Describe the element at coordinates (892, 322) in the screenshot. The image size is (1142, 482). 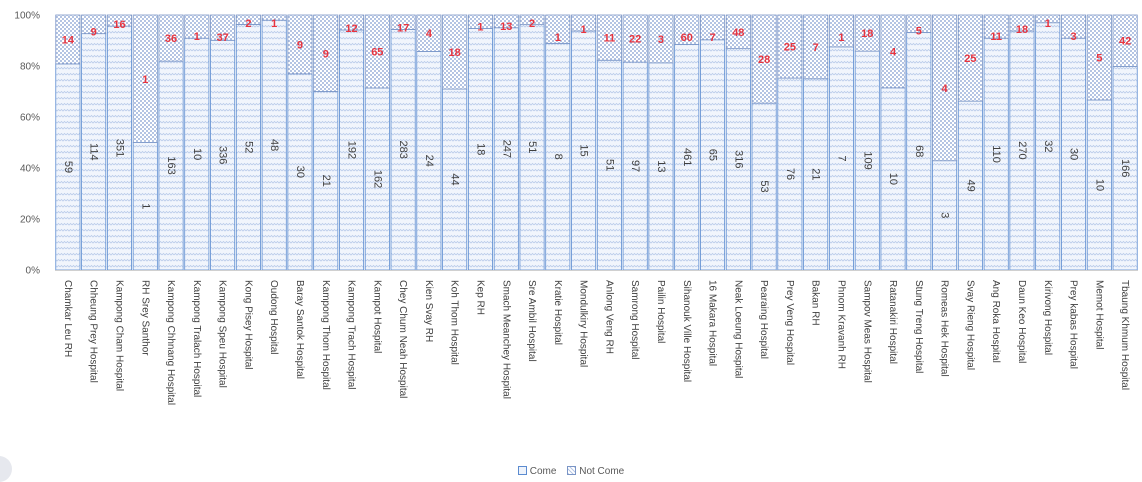
I see `x-tick-label: Ratanakiri Hospital` at that location.